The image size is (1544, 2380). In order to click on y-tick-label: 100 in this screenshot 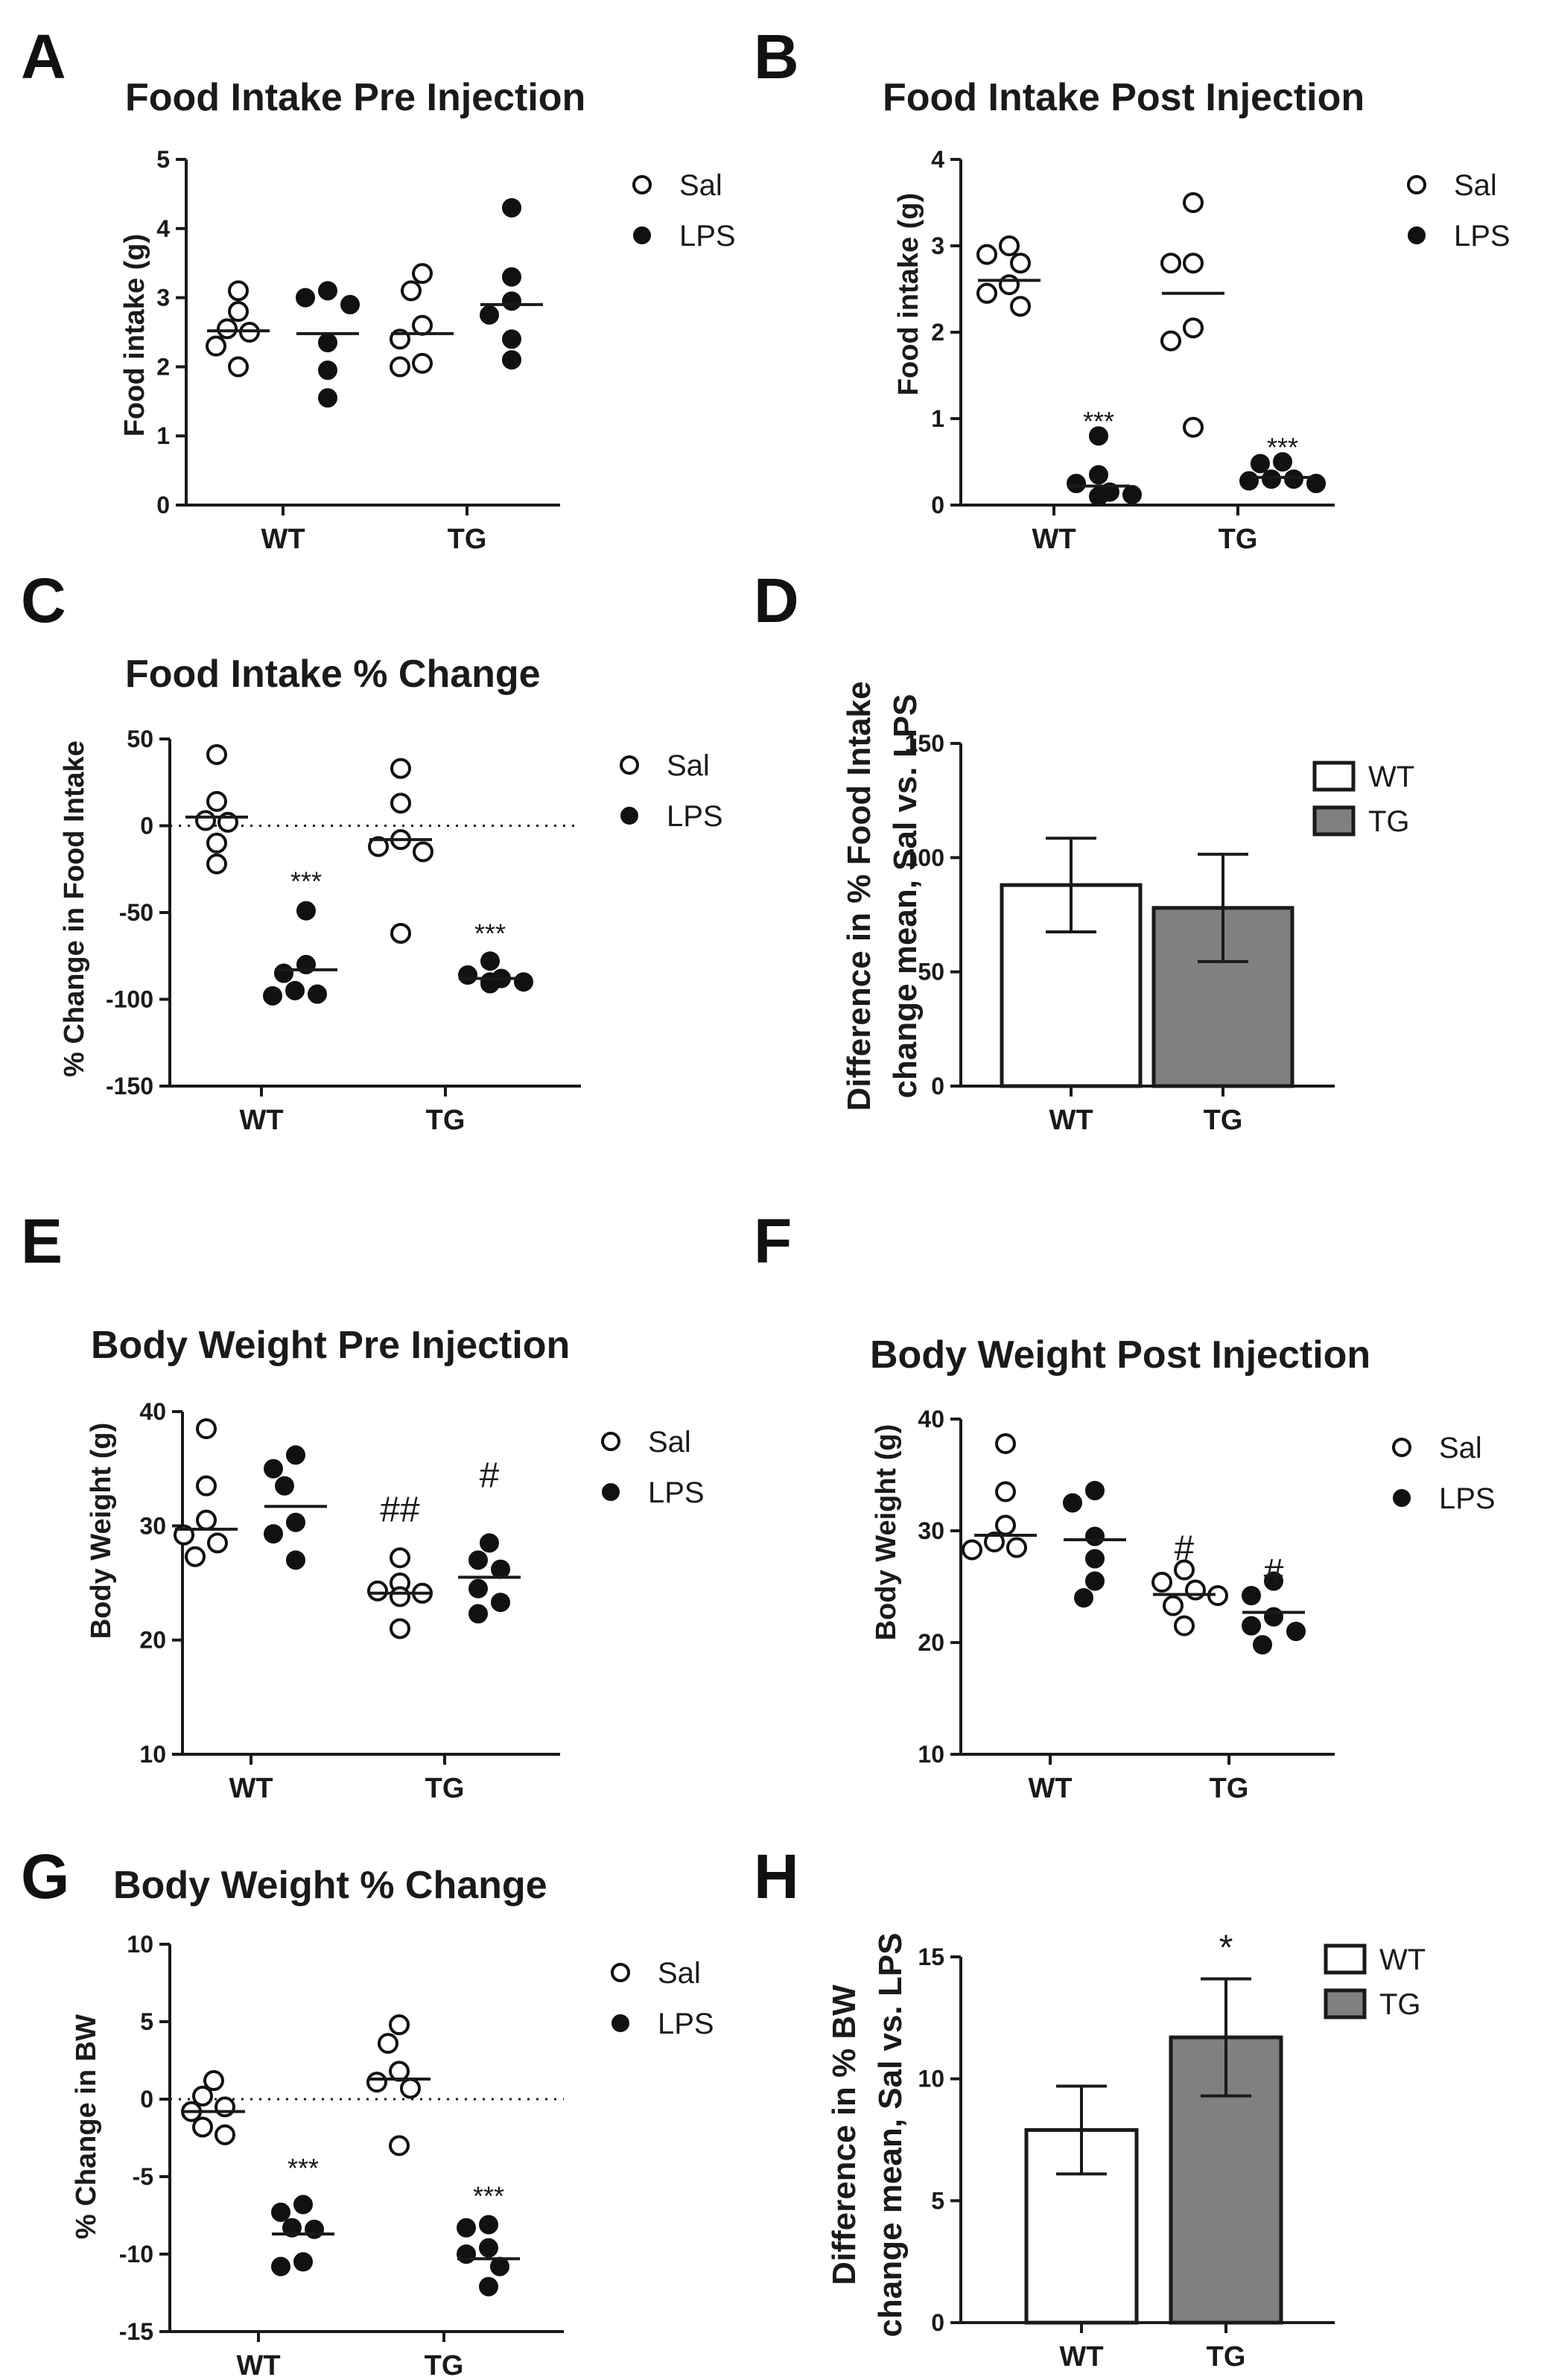, I will do `click(925, 857)`.